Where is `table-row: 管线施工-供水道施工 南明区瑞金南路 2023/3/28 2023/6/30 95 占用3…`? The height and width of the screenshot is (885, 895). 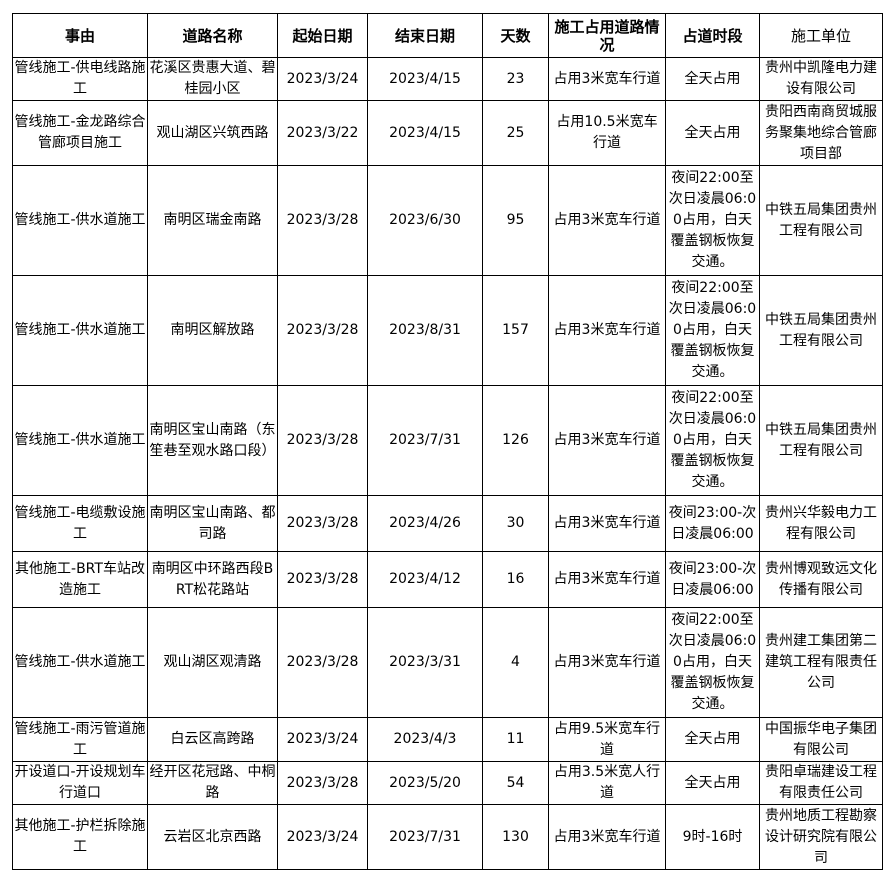
table-row: 管线施工-供水道施工 南明区瑞金南路 2023/3/28 2023/6/30 95 占用3… is located at coordinates (447, 220).